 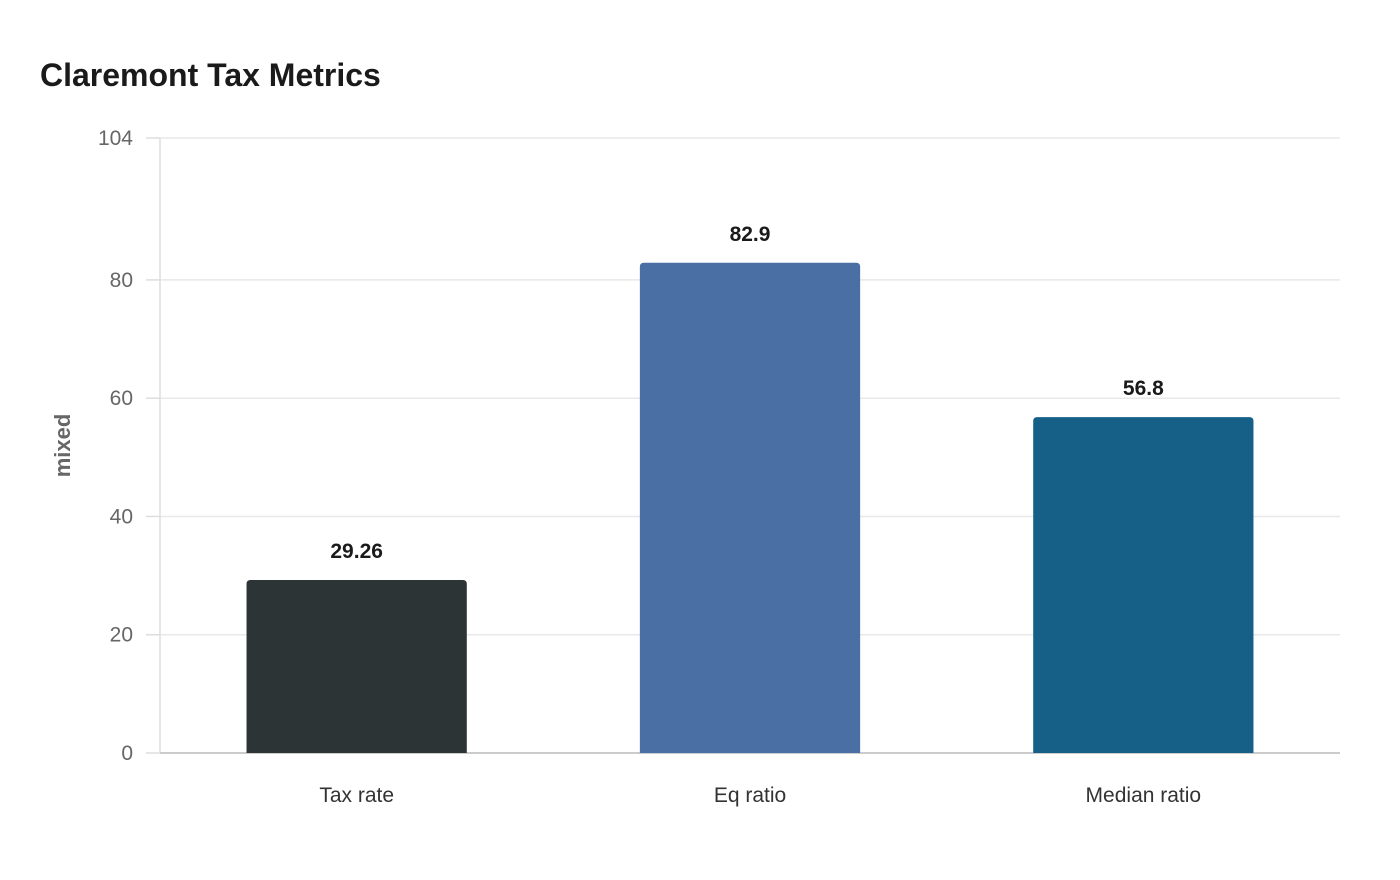 What do you see at coordinates (127, 753) in the screenshot?
I see `y-tick-label: 0` at bounding box center [127, 753].